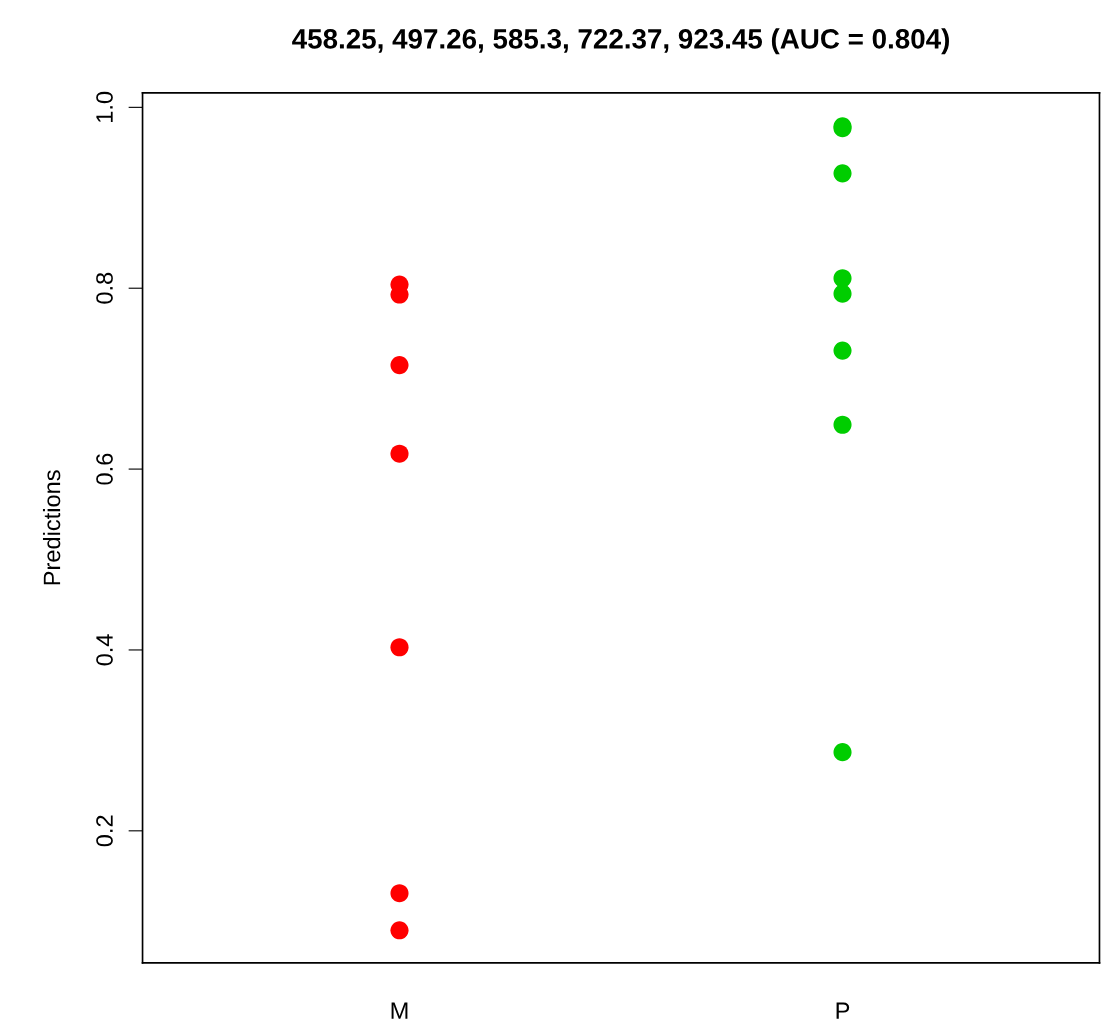  I want to click on chart-title: 458.25, 497.26, 585.3, 722.37, 923.45 (AUC = 0.804), so click(620, 41).